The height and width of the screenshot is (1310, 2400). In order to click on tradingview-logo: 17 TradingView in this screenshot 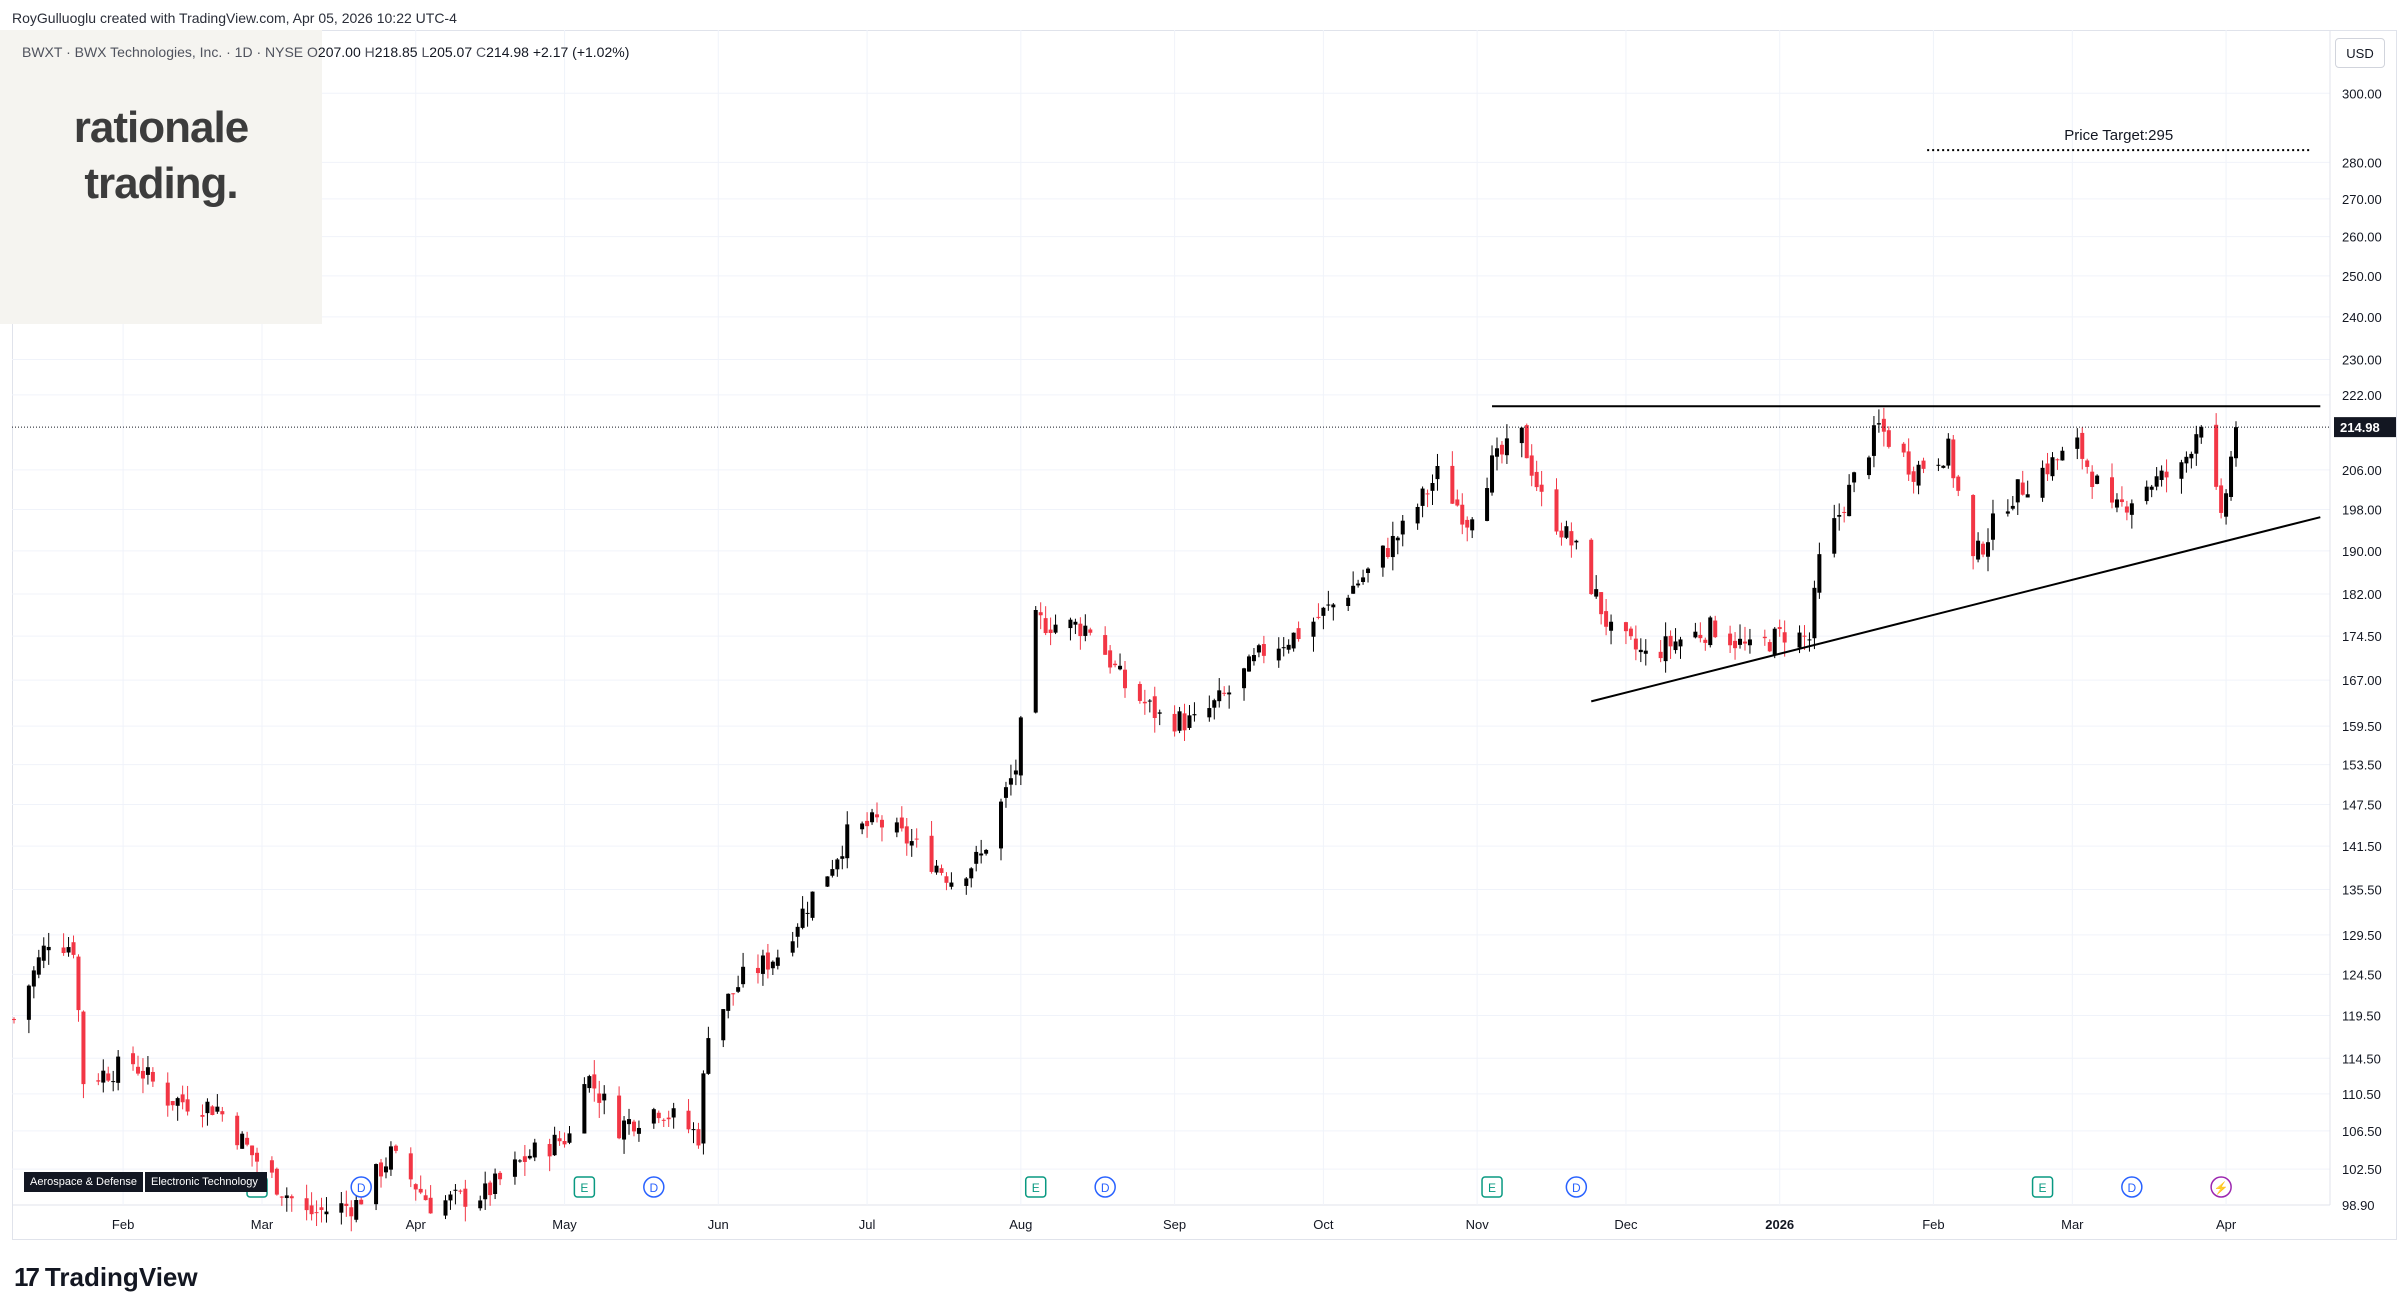, I will do `click(106, 1277)`.